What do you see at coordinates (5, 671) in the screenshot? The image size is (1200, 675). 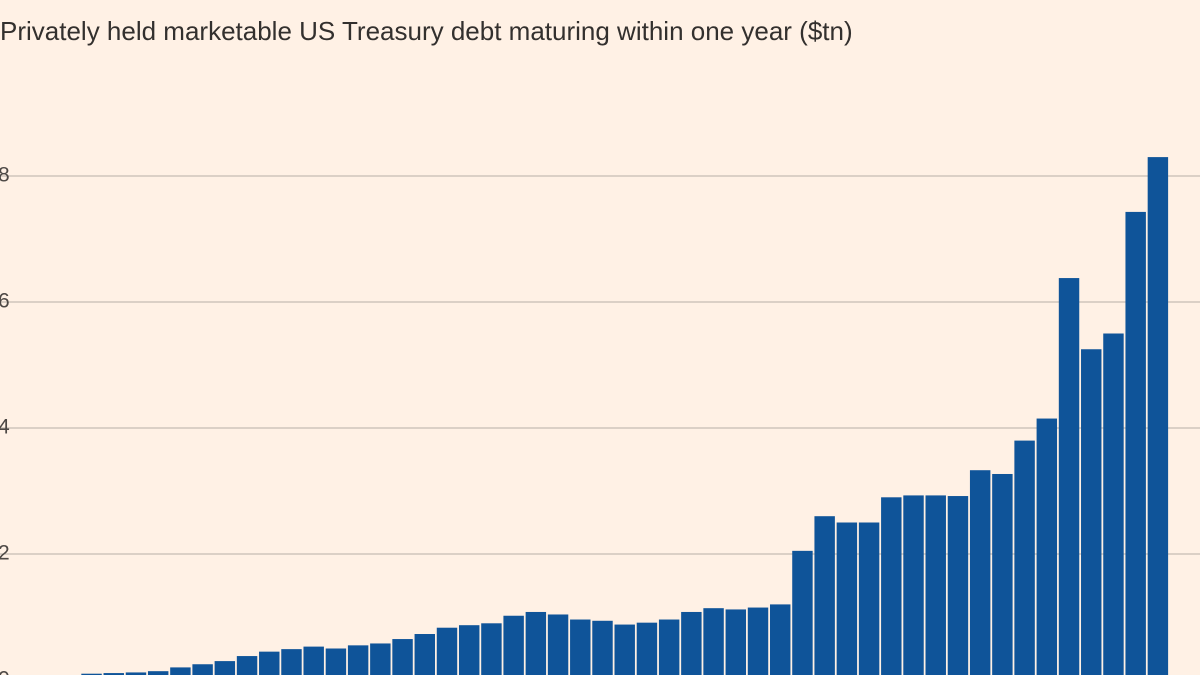 I see `y-tick-label: 0` at bounding box center [5, 671].